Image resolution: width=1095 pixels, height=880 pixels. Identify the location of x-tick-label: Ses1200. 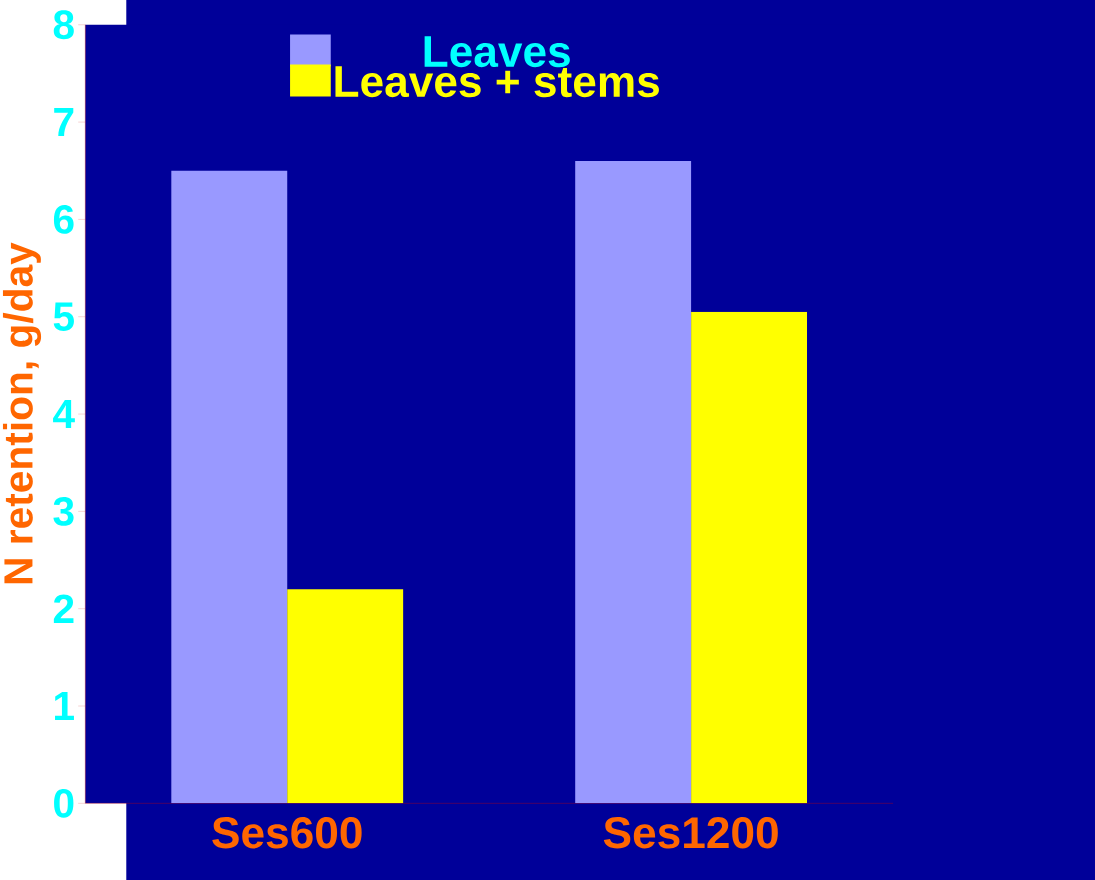
(690, 832).